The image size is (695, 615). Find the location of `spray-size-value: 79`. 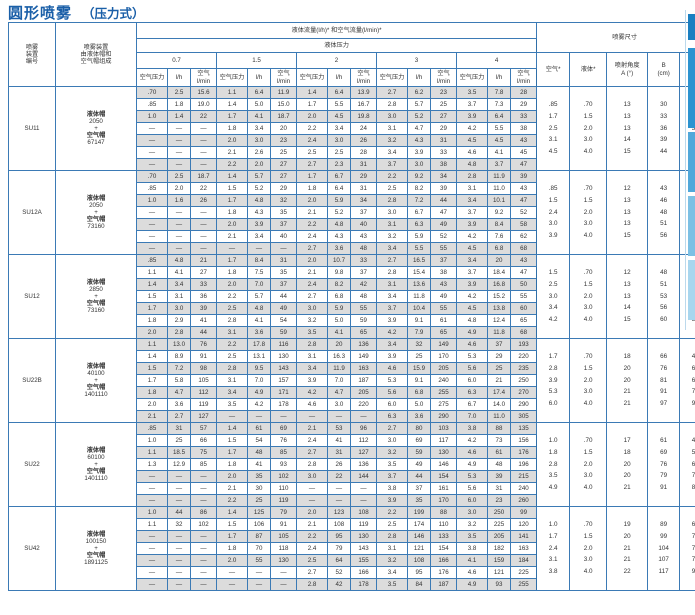

spray-size-value: 79 is located at coordinates (664, 476).